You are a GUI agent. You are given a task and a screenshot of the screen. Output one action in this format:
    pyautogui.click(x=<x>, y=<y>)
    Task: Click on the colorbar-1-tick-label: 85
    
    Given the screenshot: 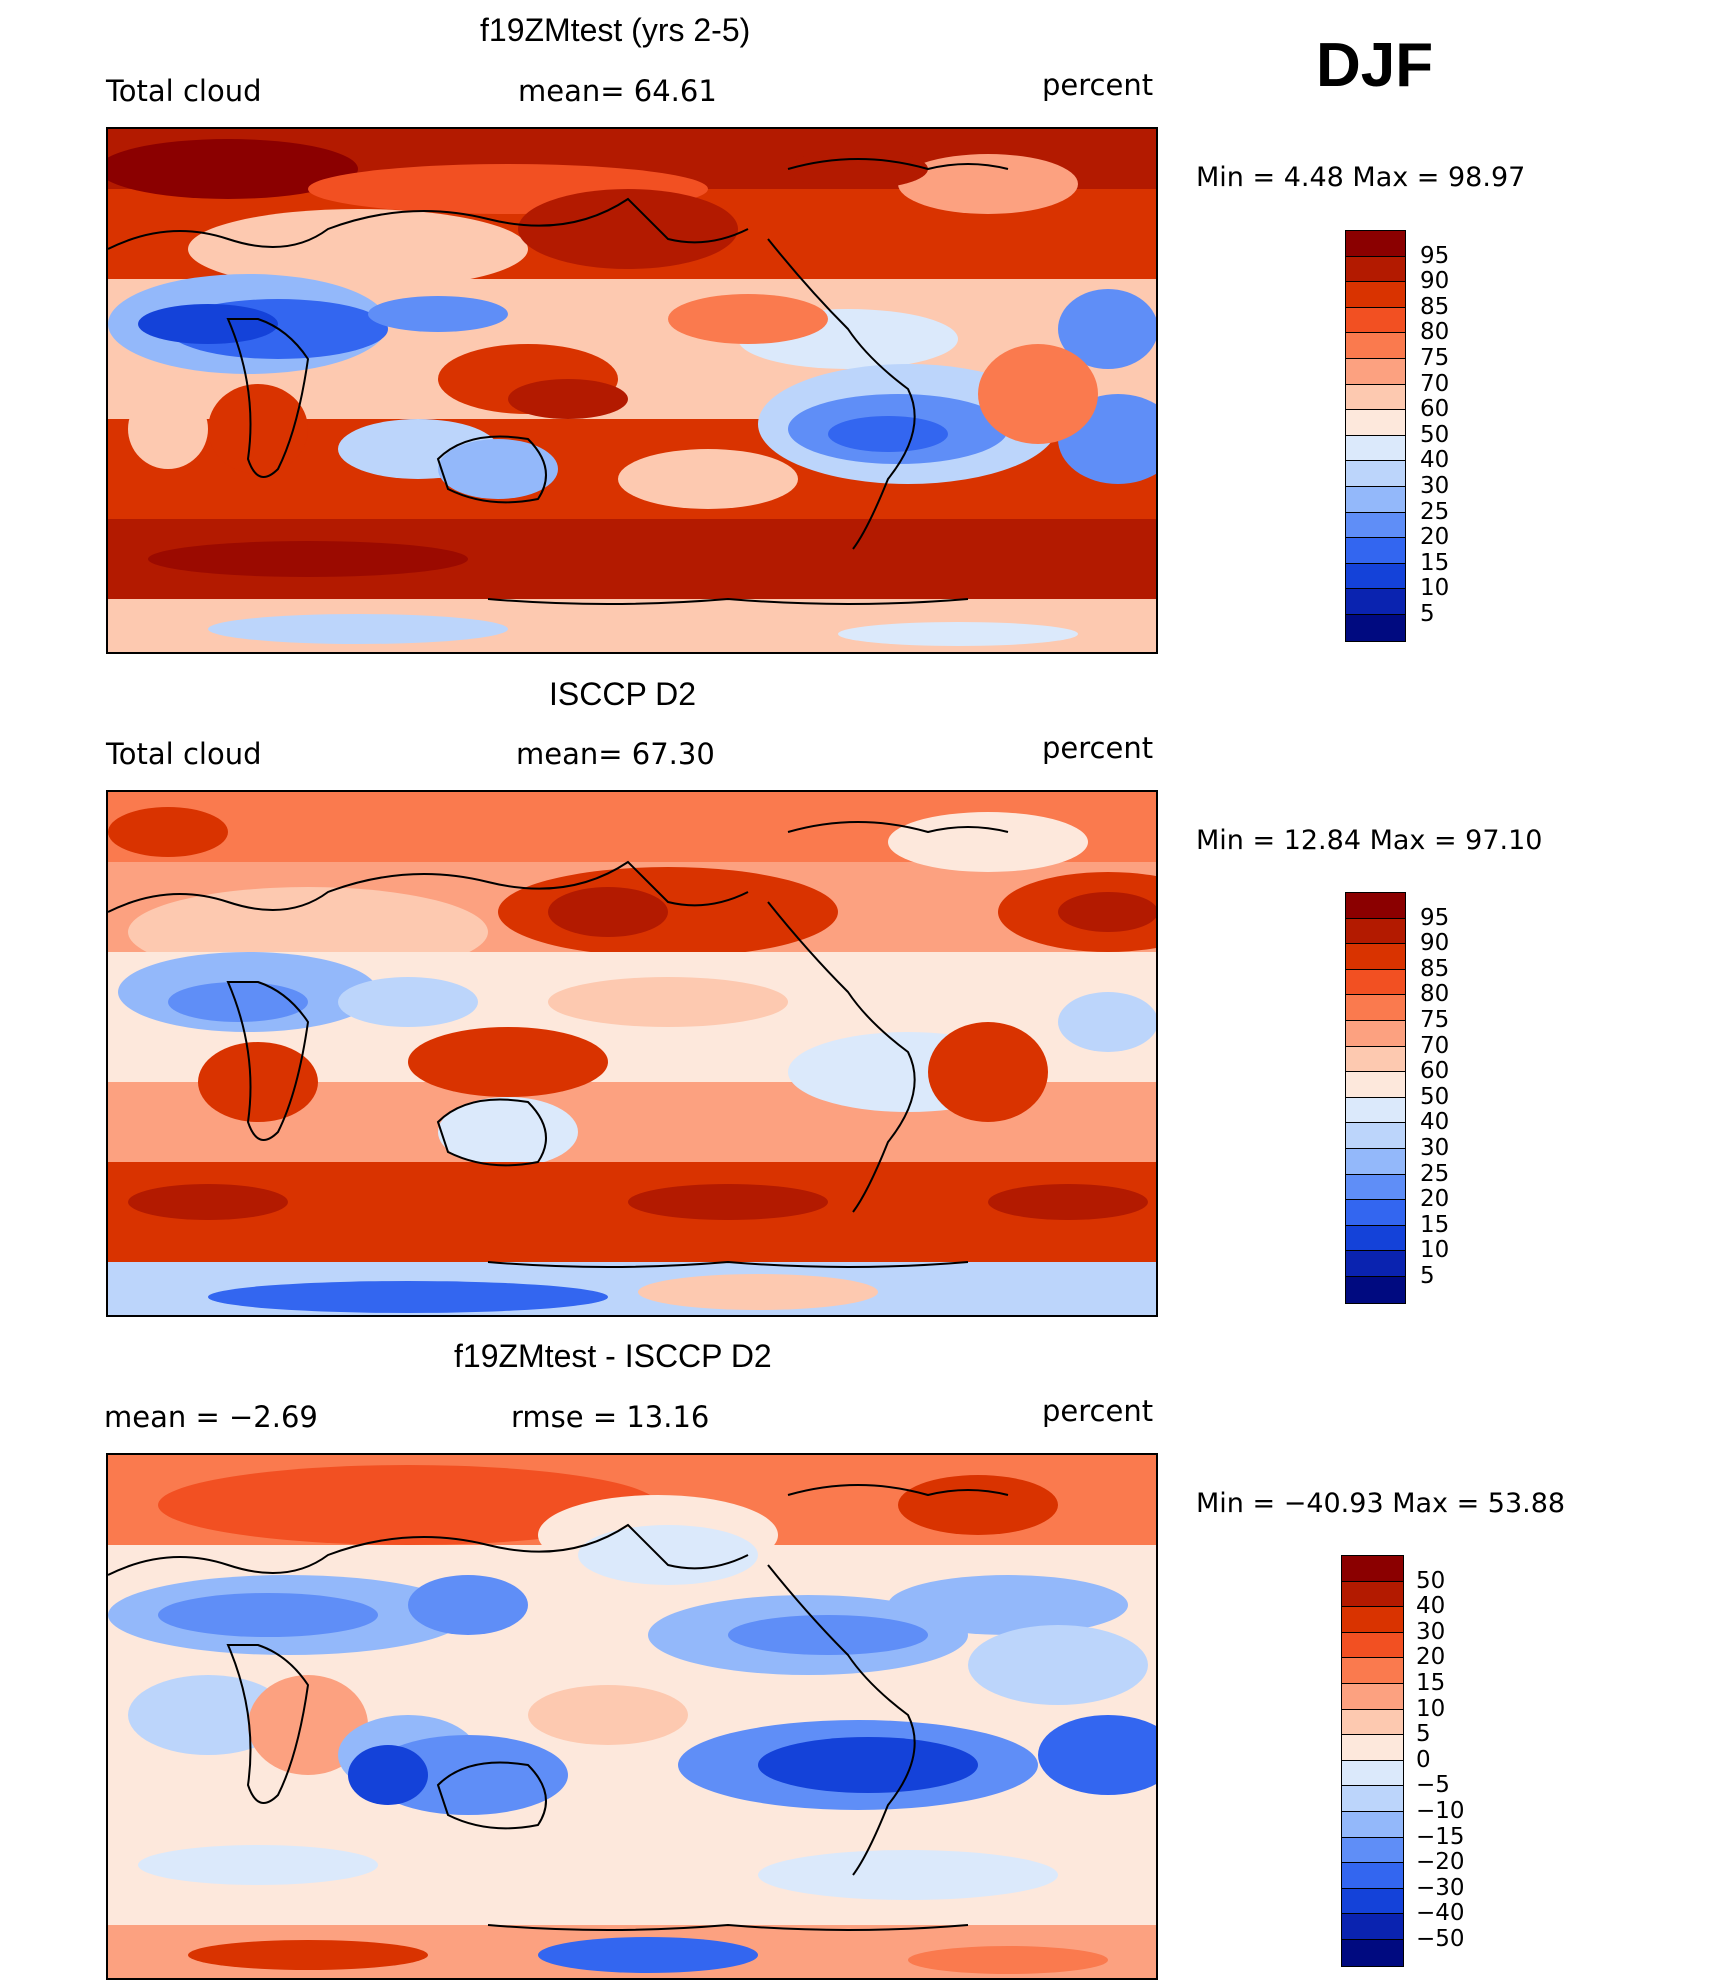 What is the action you would take?
    pyautogui.click(x=1435, y=306)
    